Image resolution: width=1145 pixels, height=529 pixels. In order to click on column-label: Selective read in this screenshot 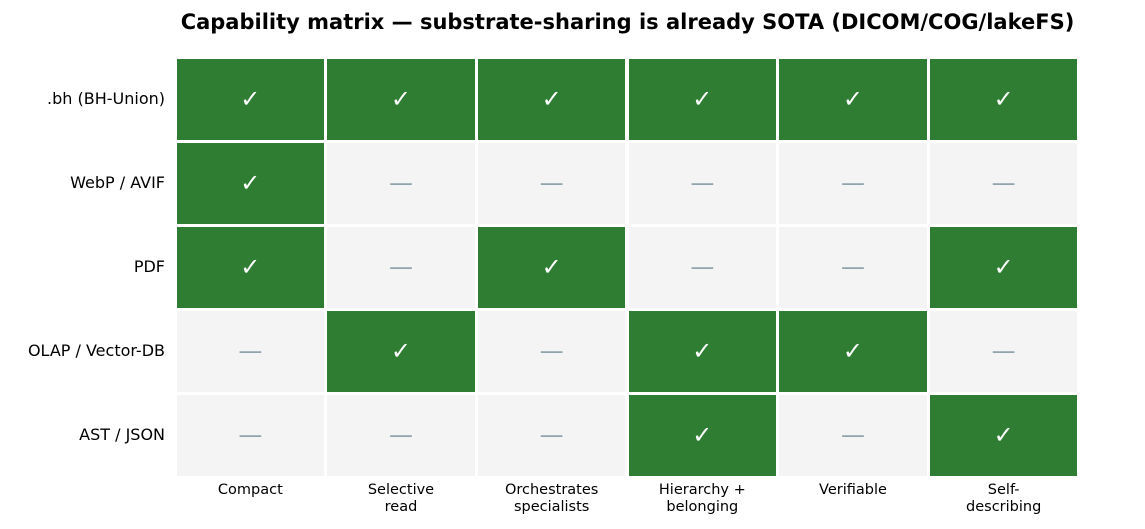, I will do `click(401, 498)`.